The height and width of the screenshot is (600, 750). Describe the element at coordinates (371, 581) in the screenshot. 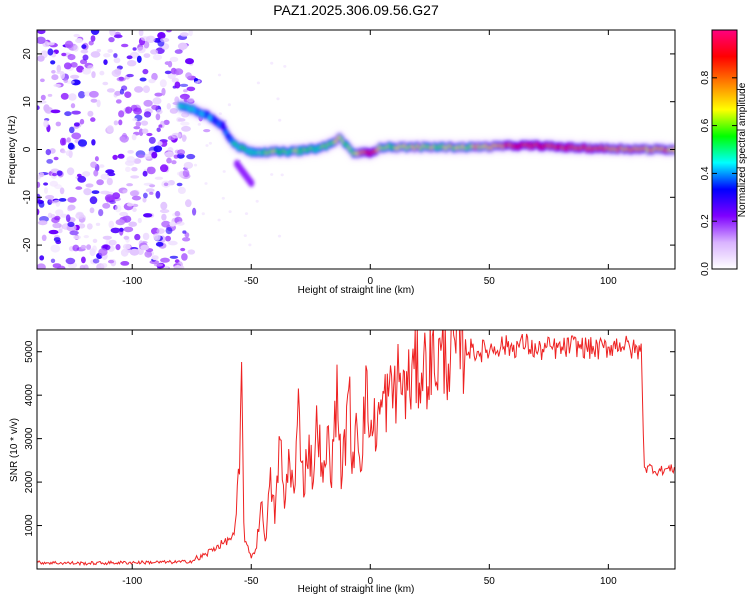

I see `x-tick-label: 0` at that location.